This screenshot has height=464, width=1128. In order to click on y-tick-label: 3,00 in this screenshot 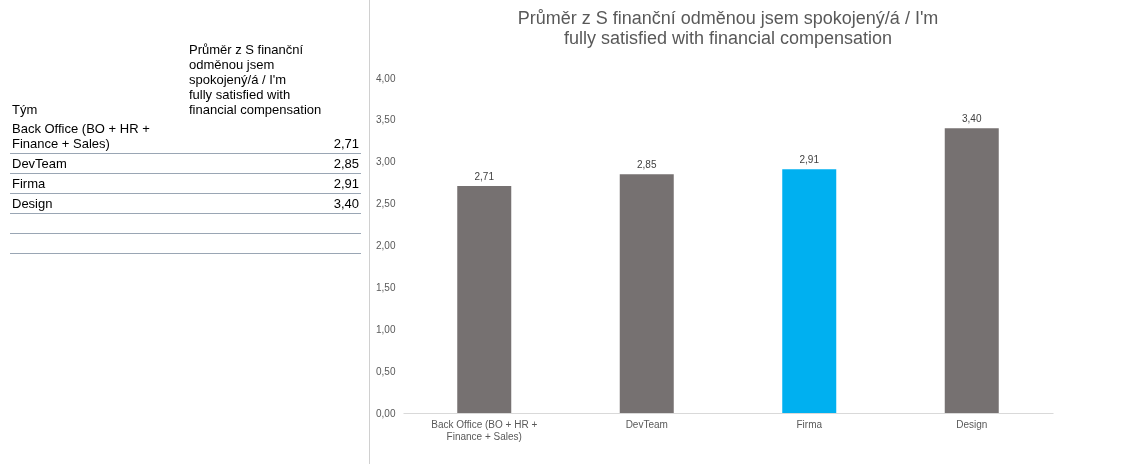, I will do `click(386, 162)`.